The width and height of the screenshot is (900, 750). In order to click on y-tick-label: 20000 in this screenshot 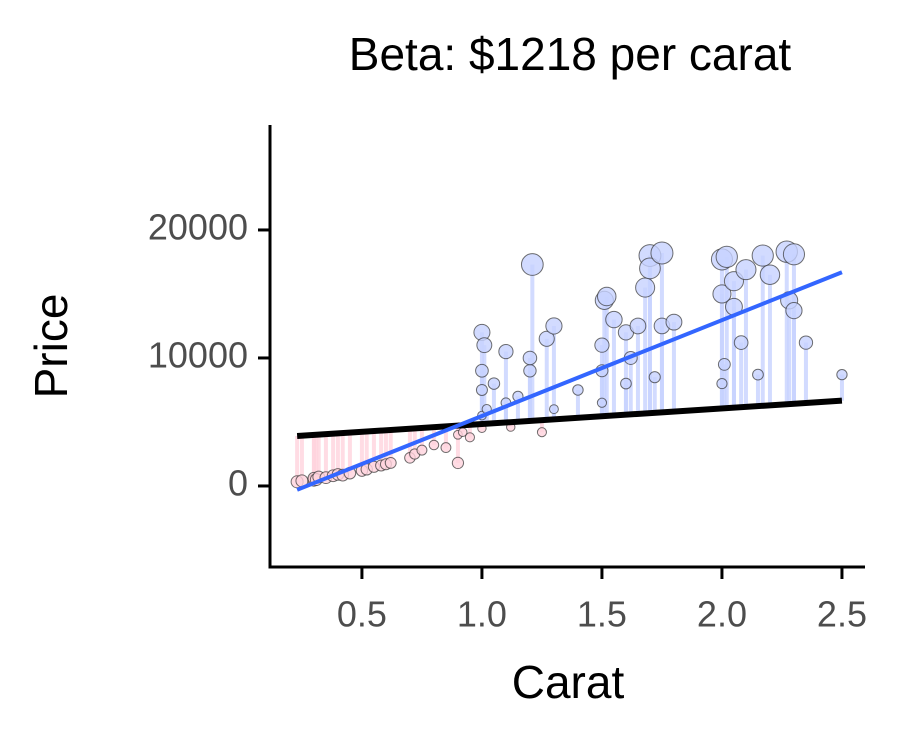, I will do `click(198, 226)`.